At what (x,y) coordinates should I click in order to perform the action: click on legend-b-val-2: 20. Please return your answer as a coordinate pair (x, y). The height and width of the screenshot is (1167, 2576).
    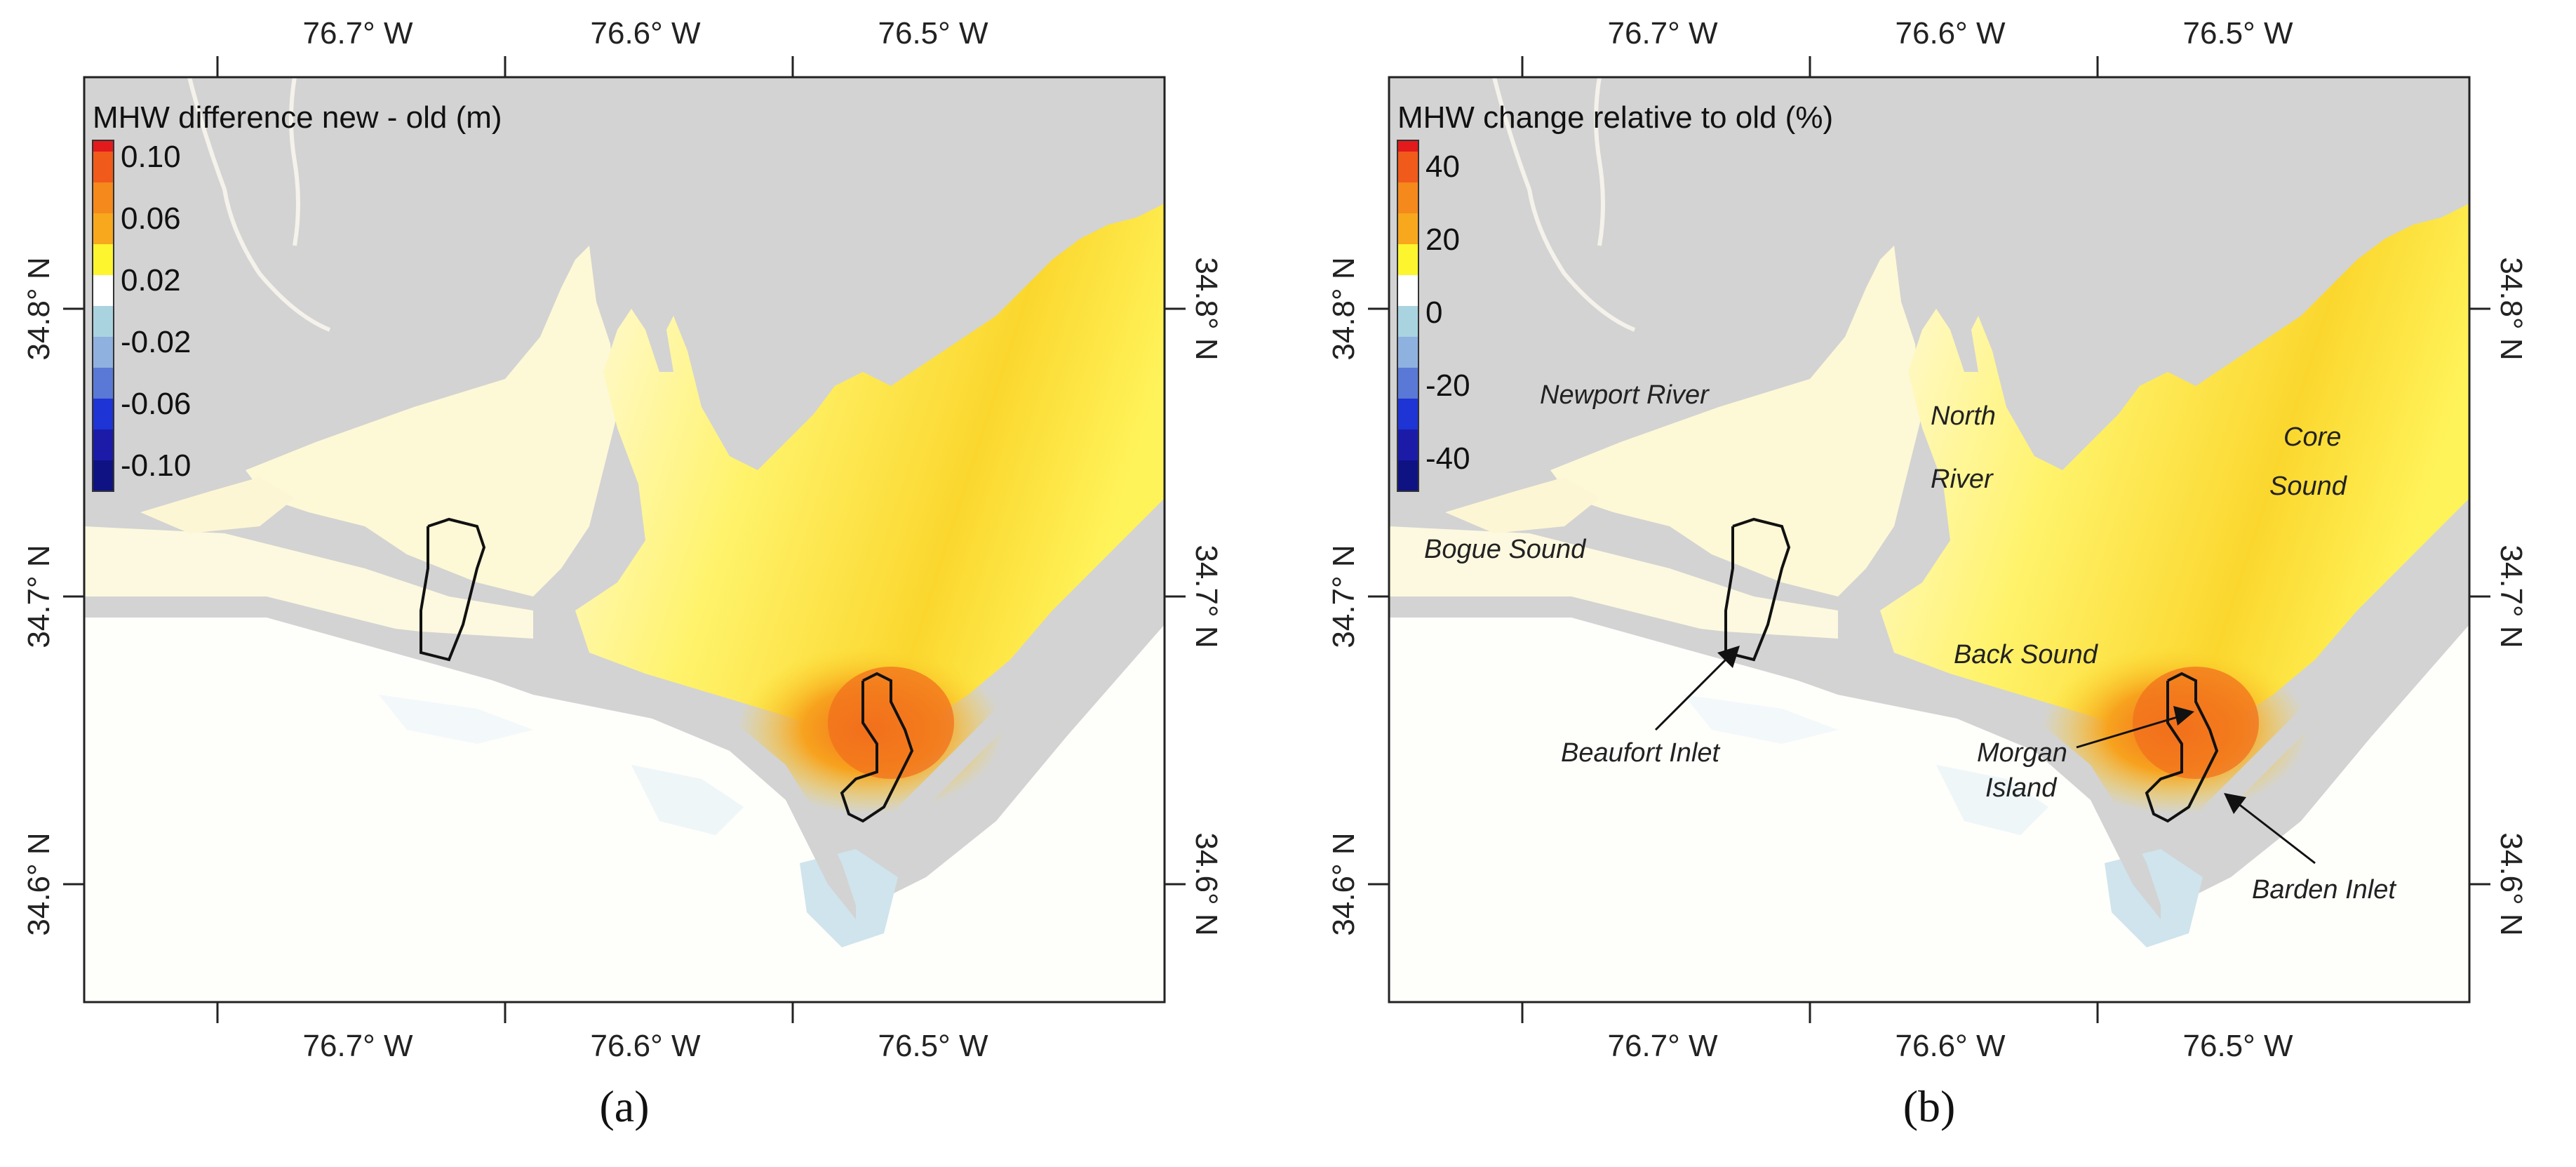
    Looking at the image, I should click on (1442, 239).